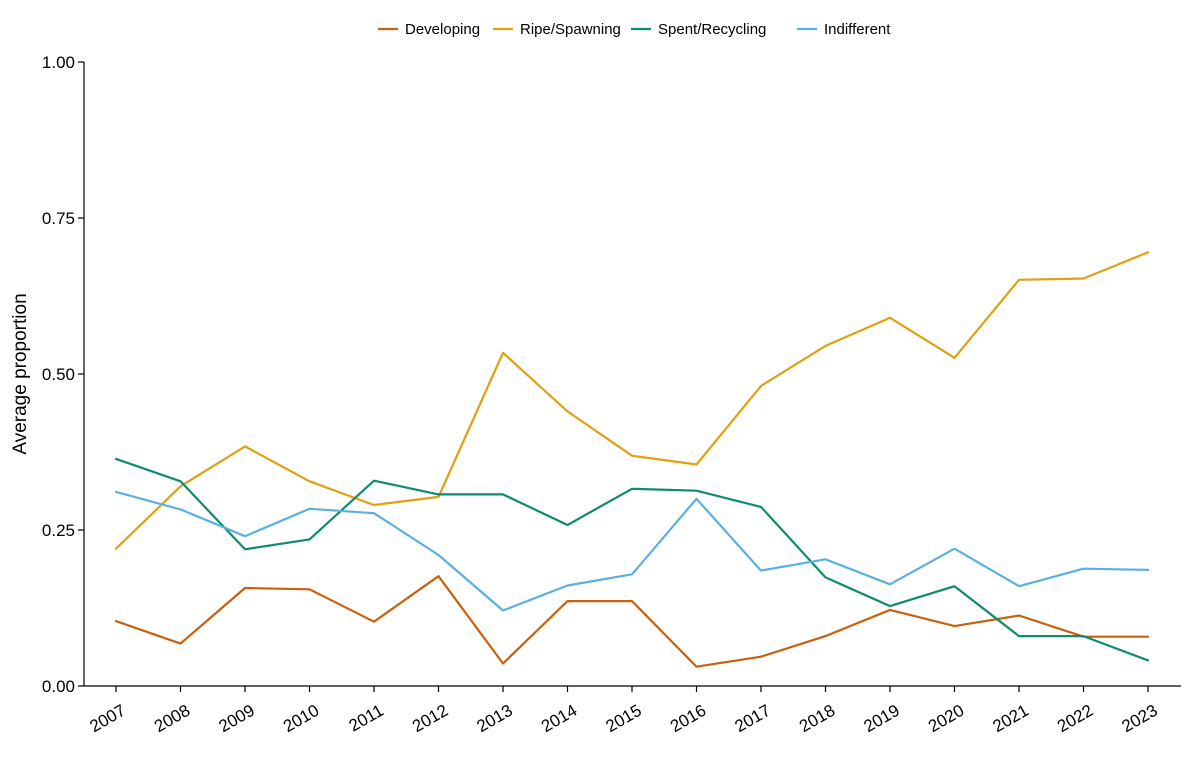  What do you see at coordinates (366, 718) in the screenshot?
I see `x-tick-label: 2011` at bounding box center [366, 718].